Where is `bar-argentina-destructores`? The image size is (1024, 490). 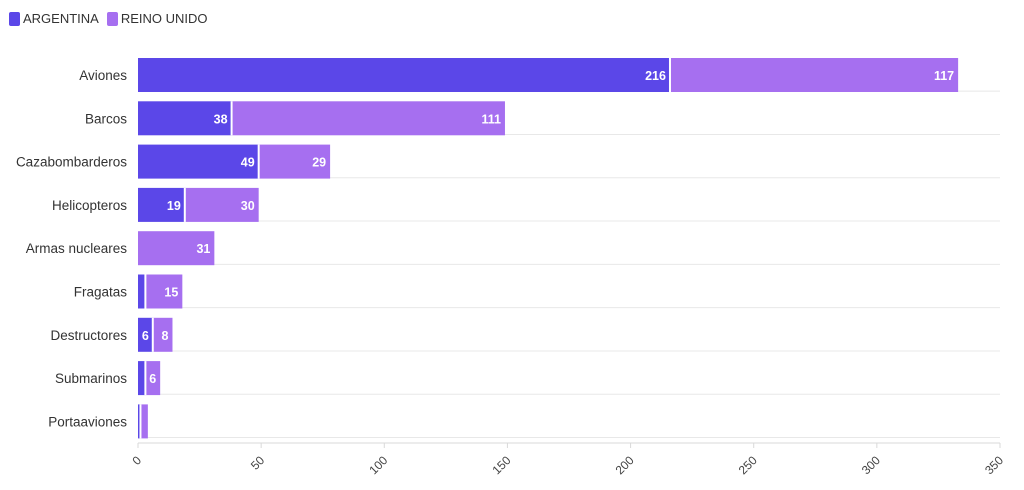 bar-argentina-destructores is located at coordinates (145, 334).